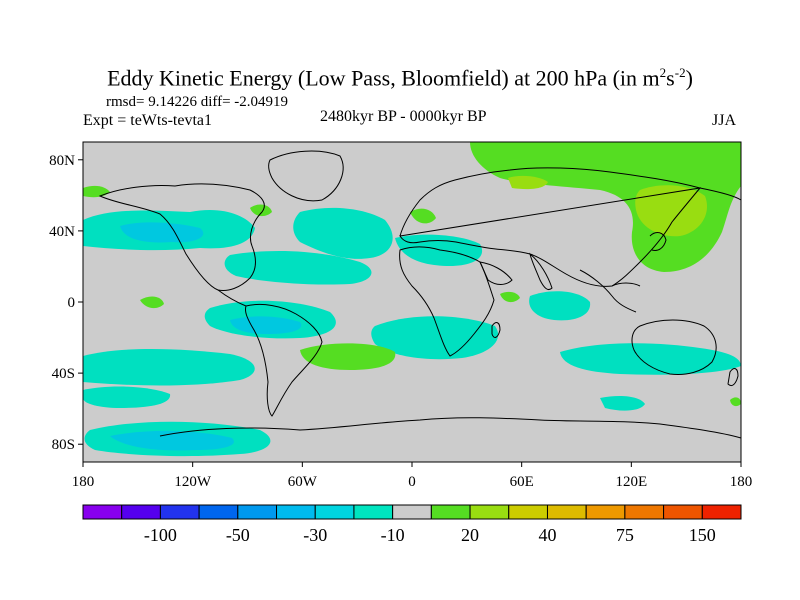 The image size is (800, 600). Describe the element at coordinates (172, 440) in the screenshot. I see `field-negative-antarctic-core` at that location.